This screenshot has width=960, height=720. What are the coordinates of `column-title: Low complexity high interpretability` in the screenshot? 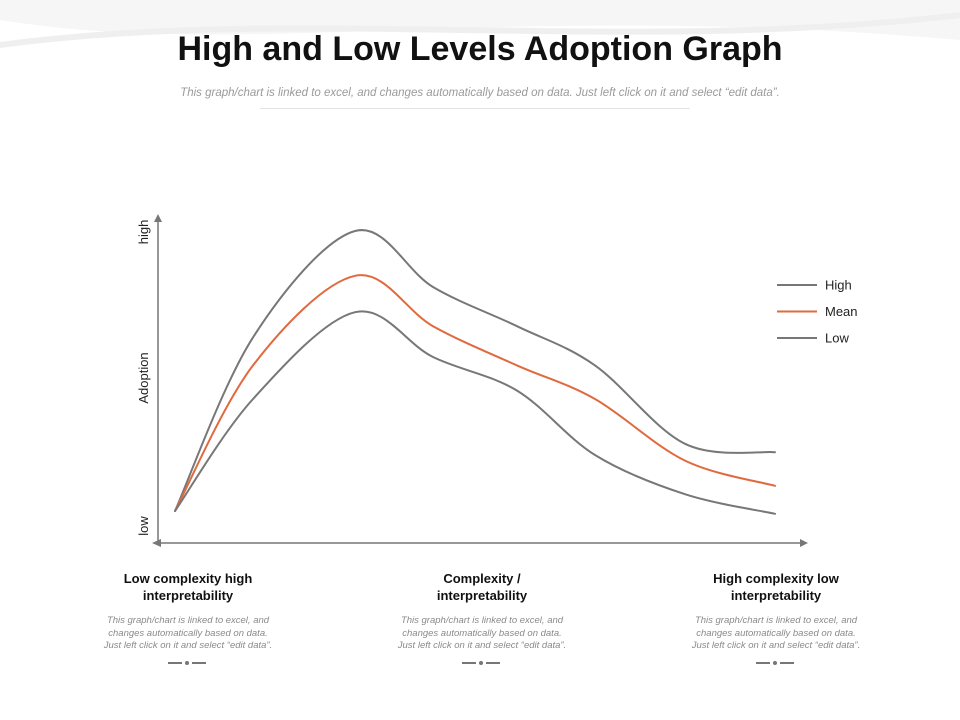 It's located at (188, 587).